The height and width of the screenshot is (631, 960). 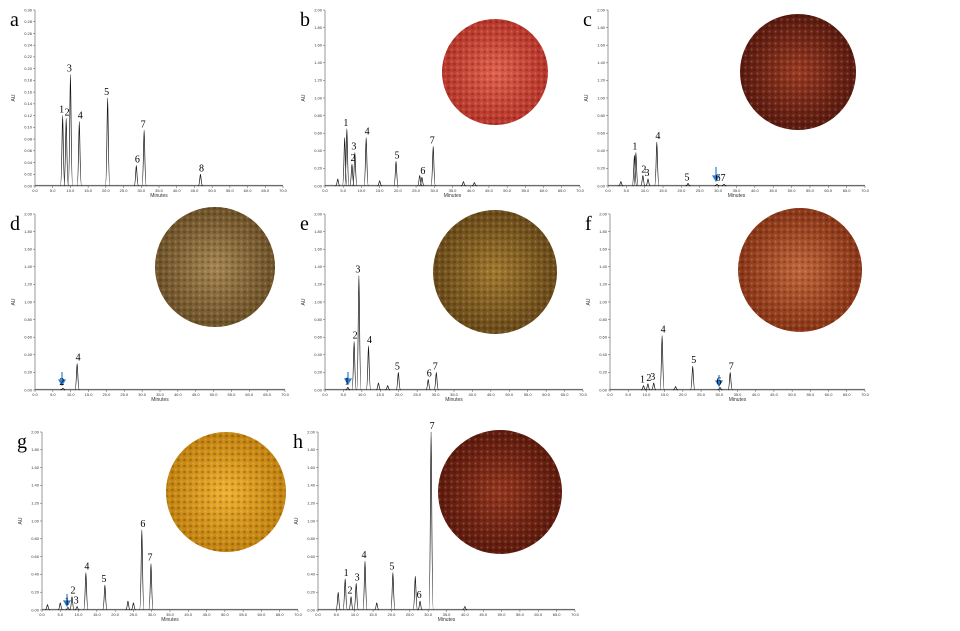 What do you see at coordinates (392, 614) in the screenshot?
I see `x-tick-label: 20.0` at bounding box center [392, 614].